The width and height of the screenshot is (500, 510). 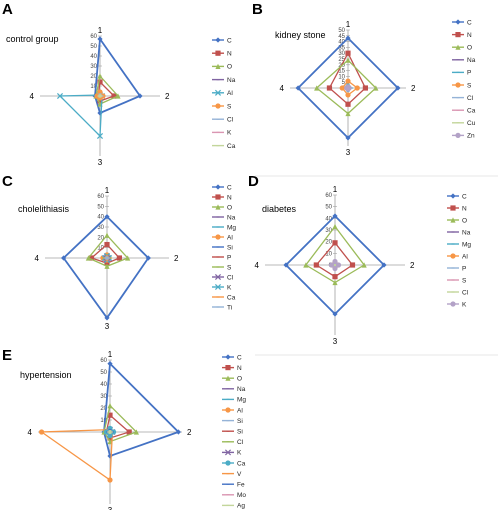 What do you see at coordinates (93, 67) in the screenshot?
I see `tick-label: 30` at bounding box center [93, 67].